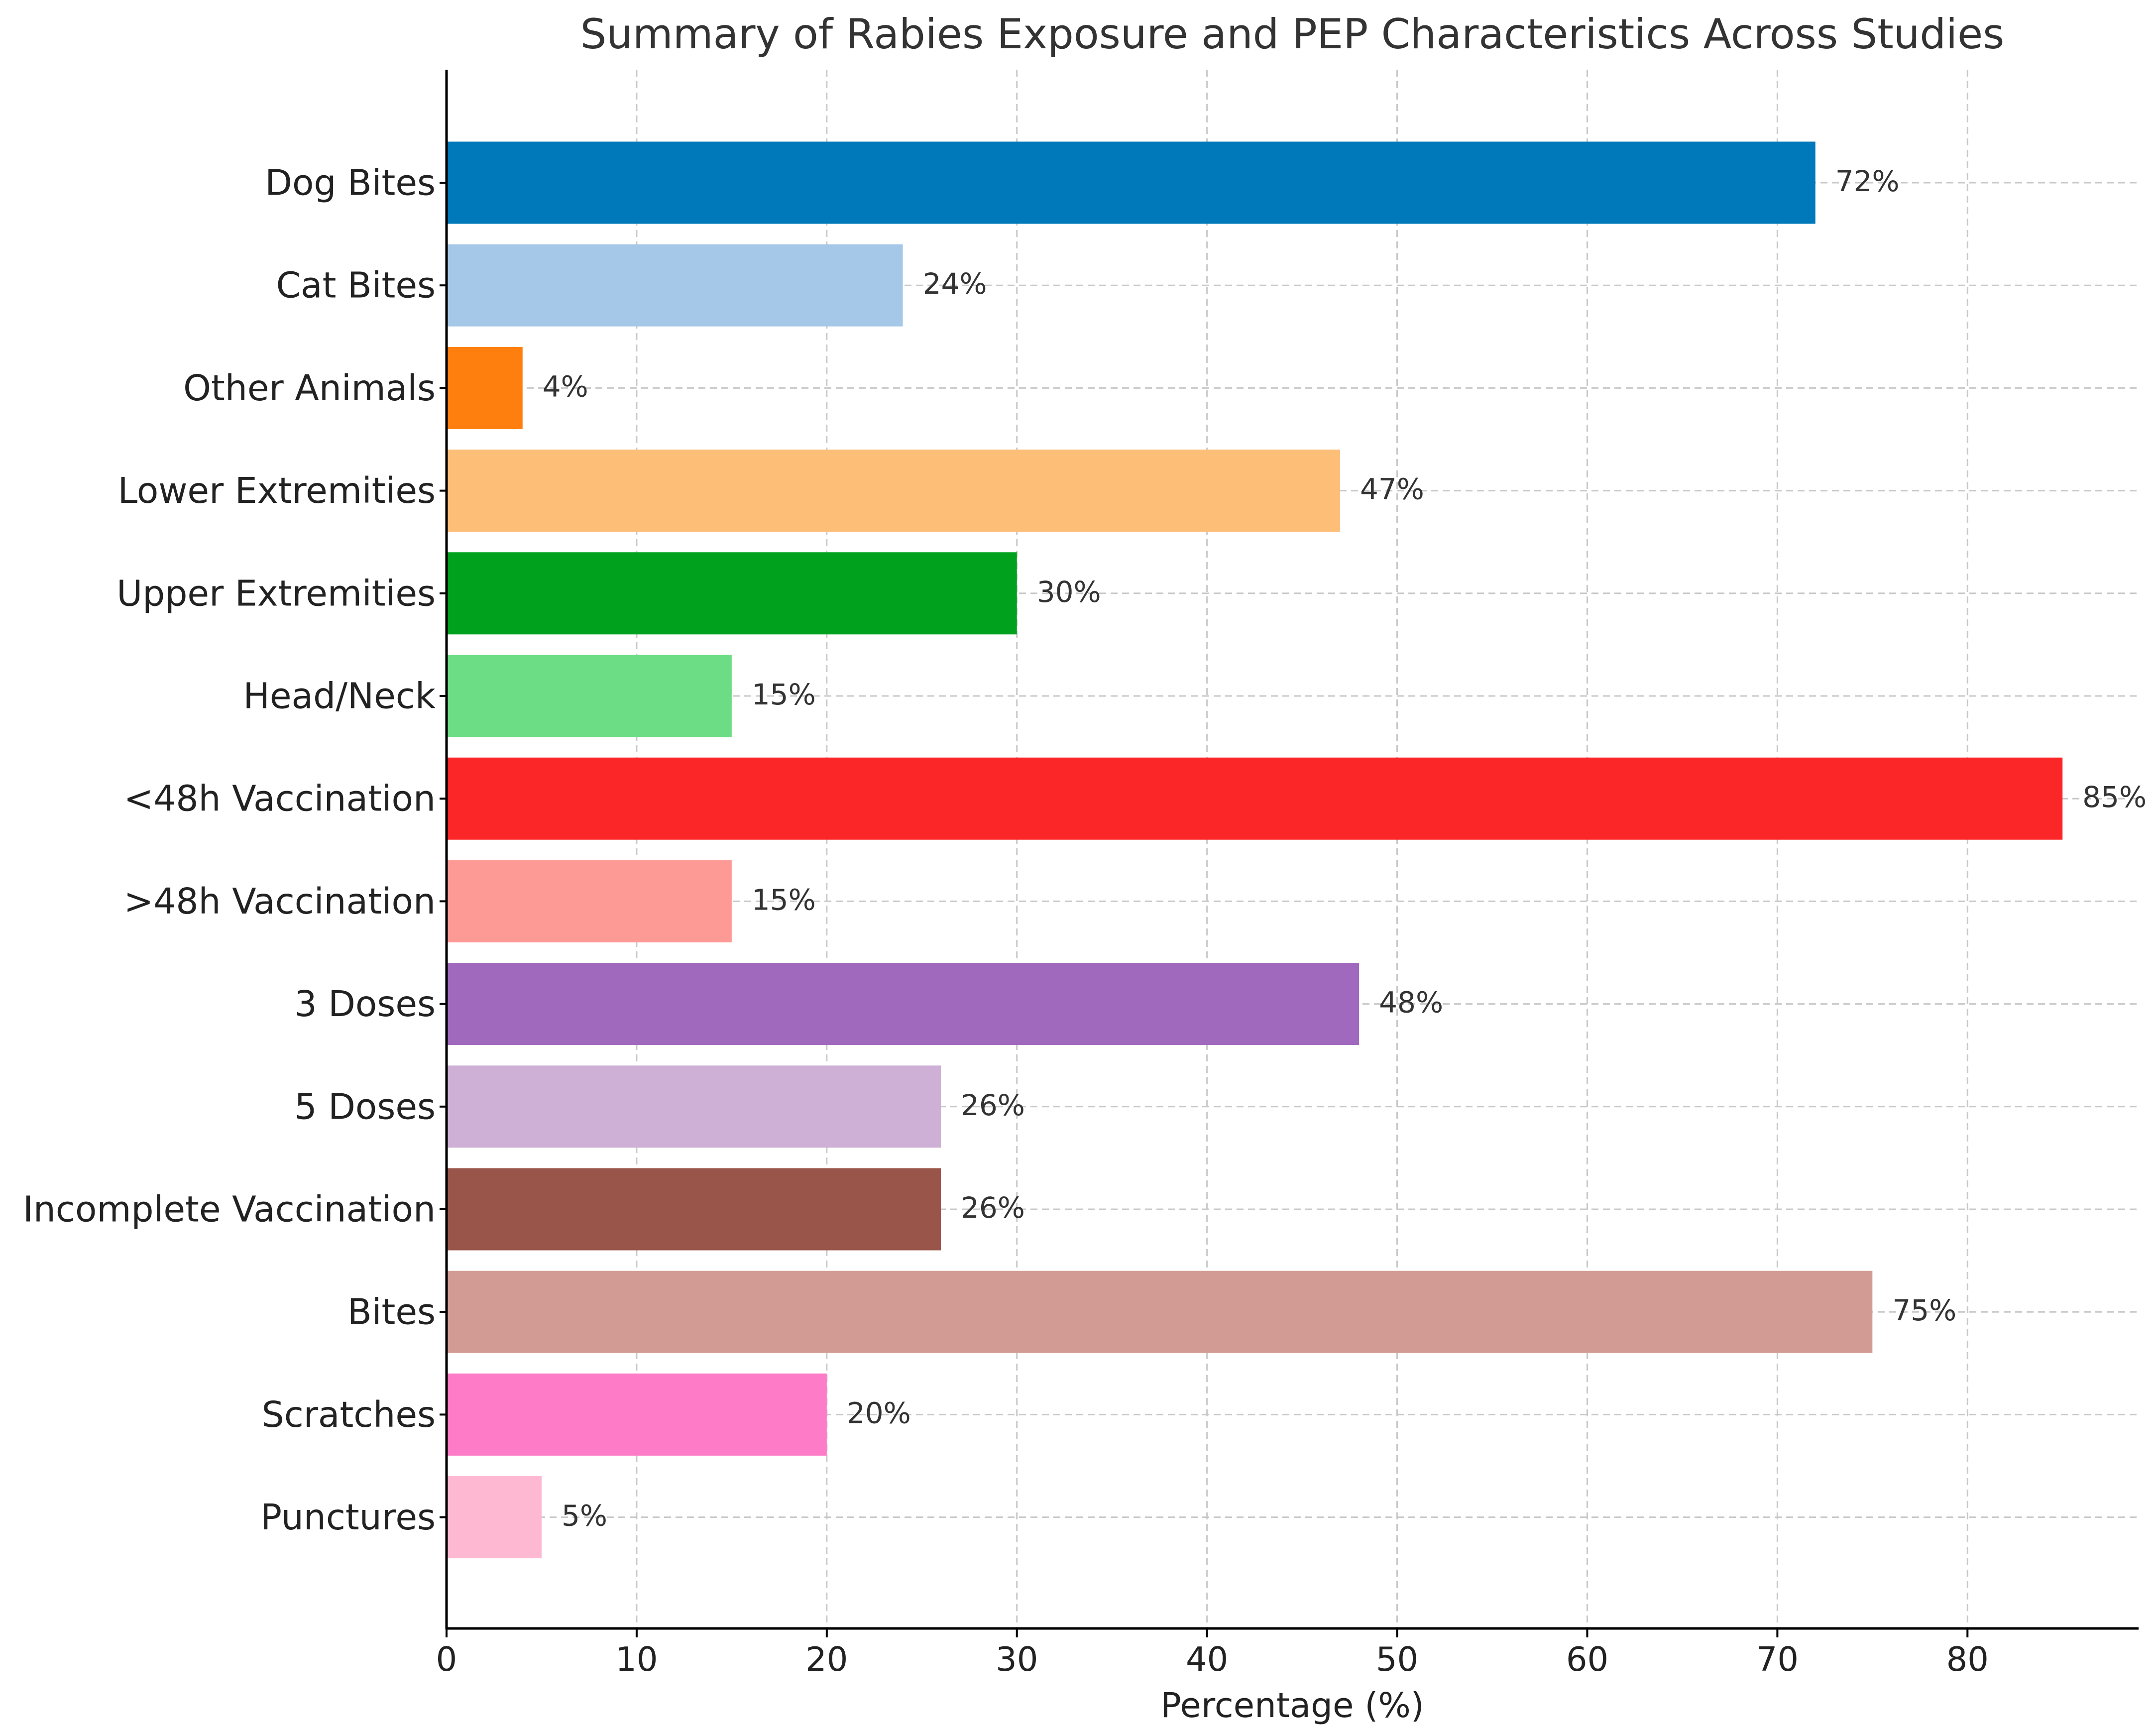  Describe the element at coordinates (1867, 181) in the screenshot. I see `value-label: 72%` at that location.